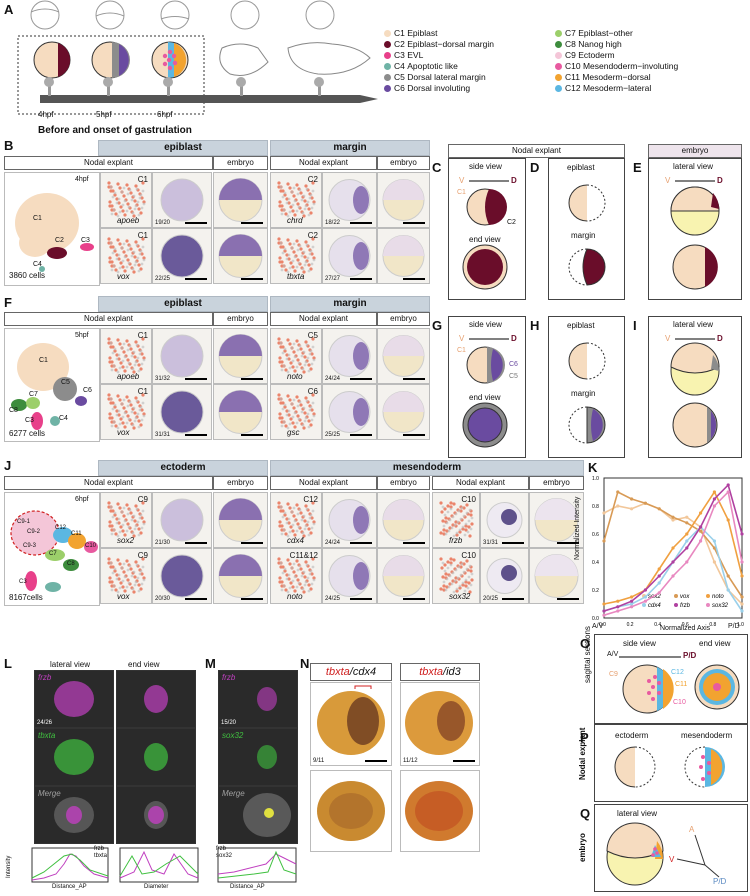  Describe the element at coordinates (681, 684) in the screenshot. I see `o-c11: C11` at that location.